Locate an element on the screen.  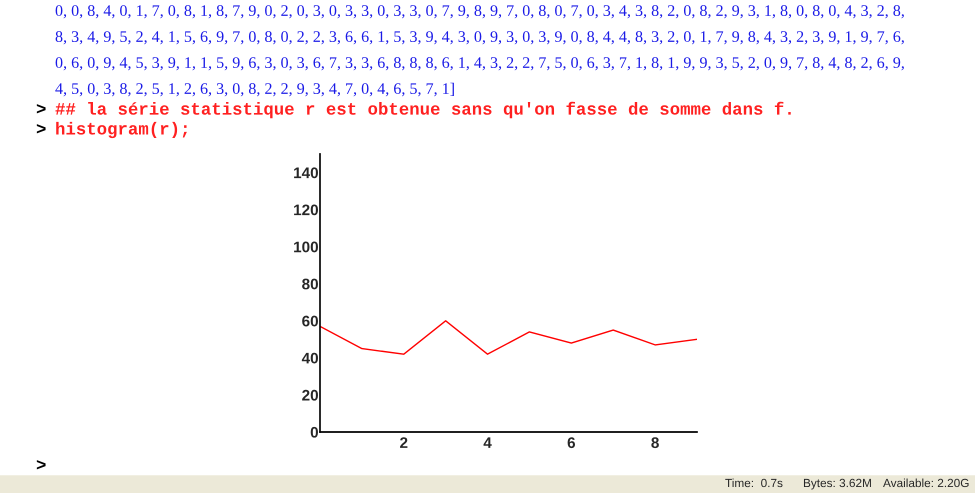
line-series is located at coordinates (508, 337).